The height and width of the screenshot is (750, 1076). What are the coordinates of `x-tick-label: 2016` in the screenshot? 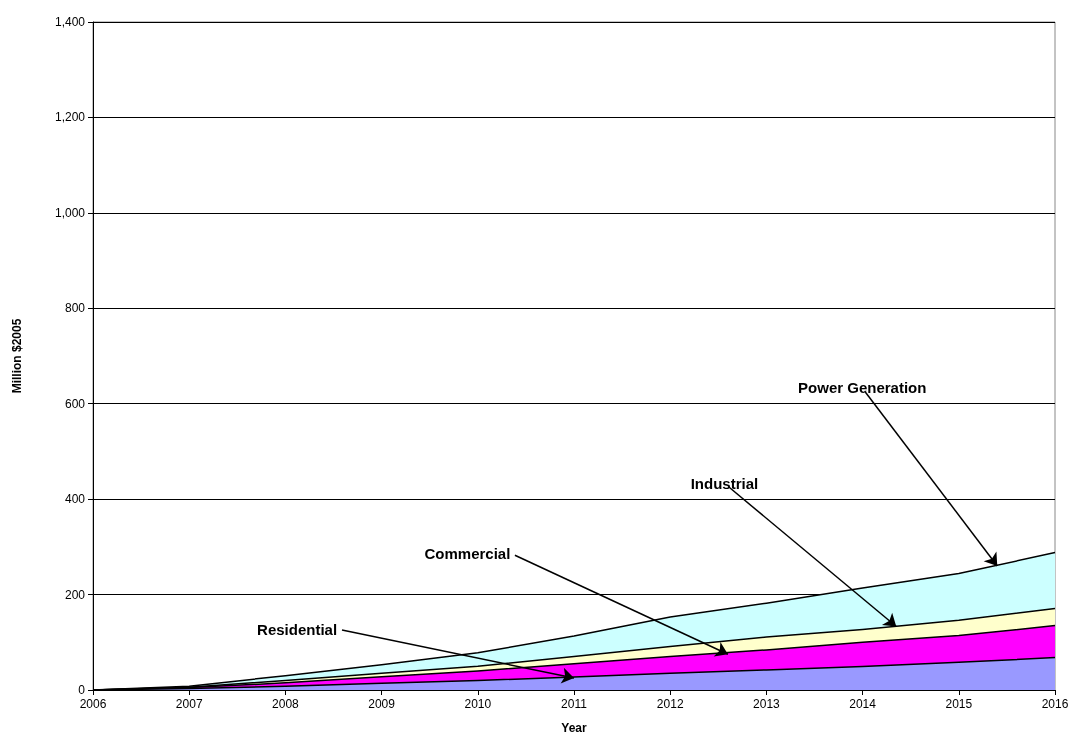 It's located at (1055, 704).